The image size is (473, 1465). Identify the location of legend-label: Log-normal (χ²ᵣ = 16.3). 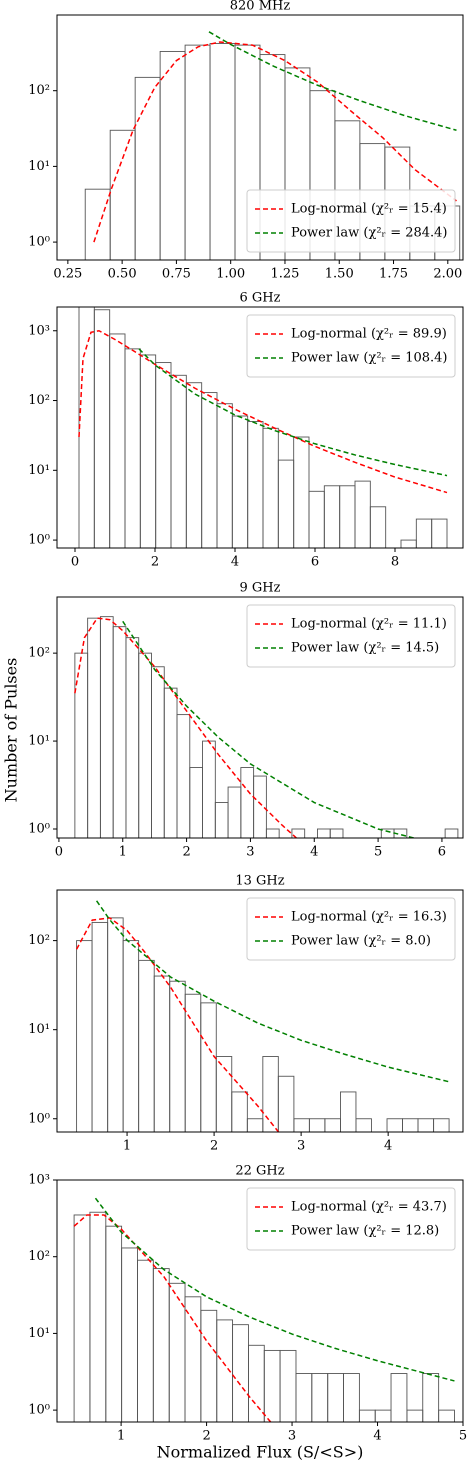
(369, 917).